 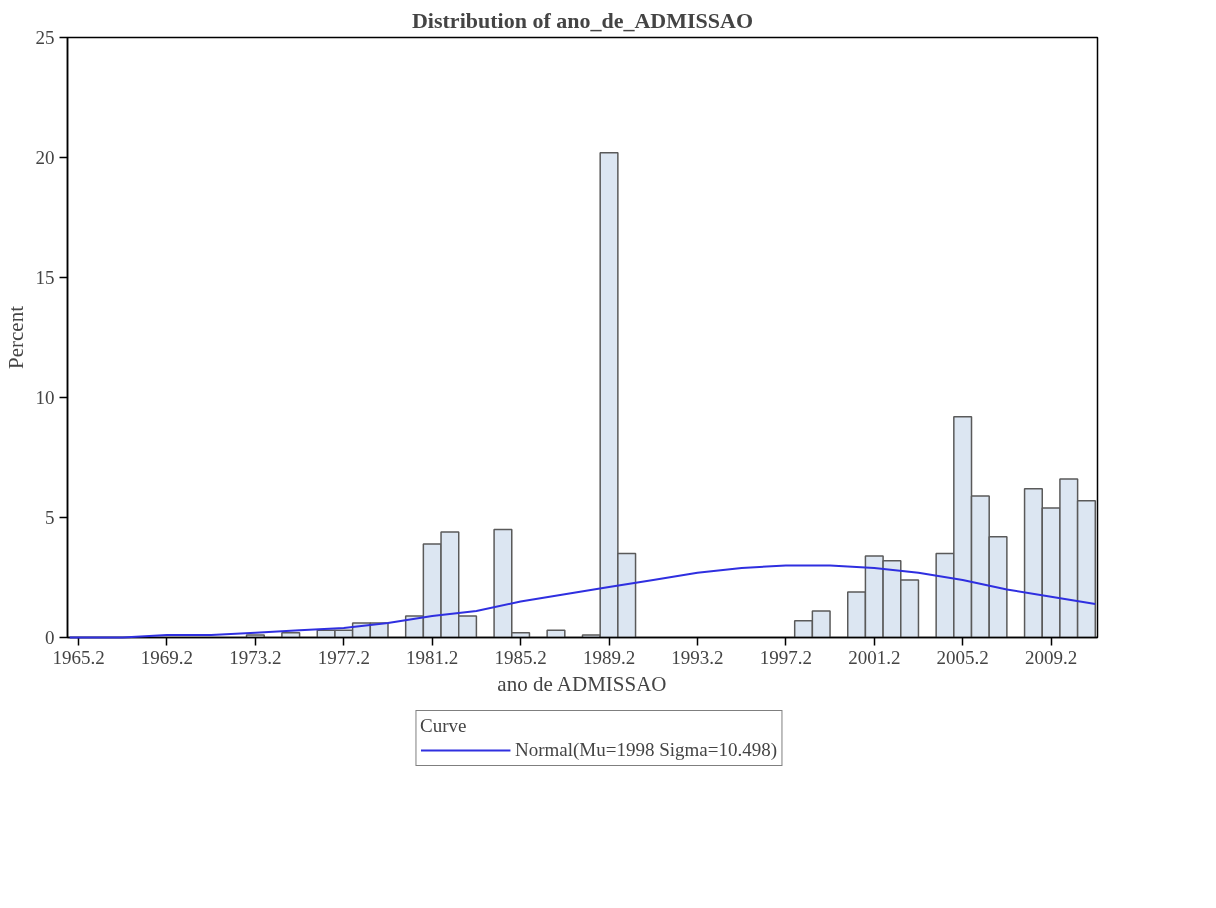 What do you see at coordinates (432, 657) in the screenshot?
I see `x-tick-label: 1981.2` at bounding box center [432, 657].